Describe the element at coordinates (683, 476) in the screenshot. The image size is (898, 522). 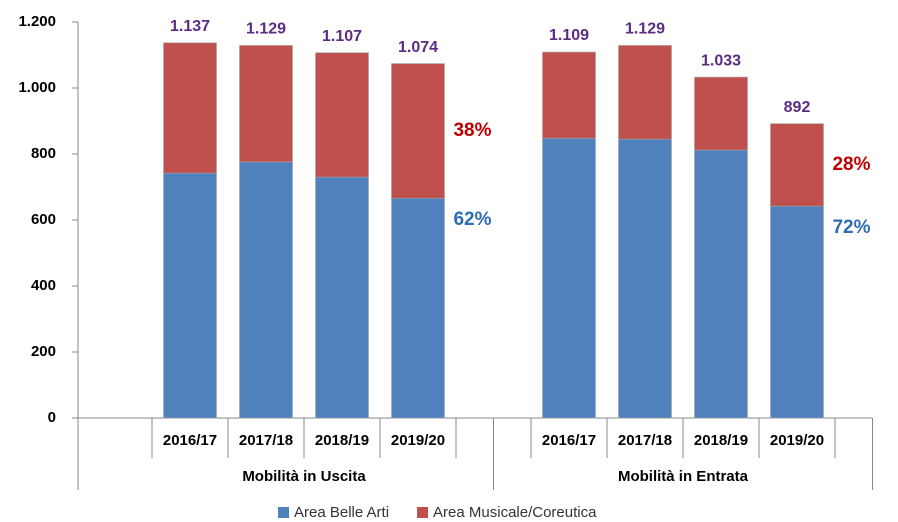
I see `group-label: Mobilità in Entrata` at that location.